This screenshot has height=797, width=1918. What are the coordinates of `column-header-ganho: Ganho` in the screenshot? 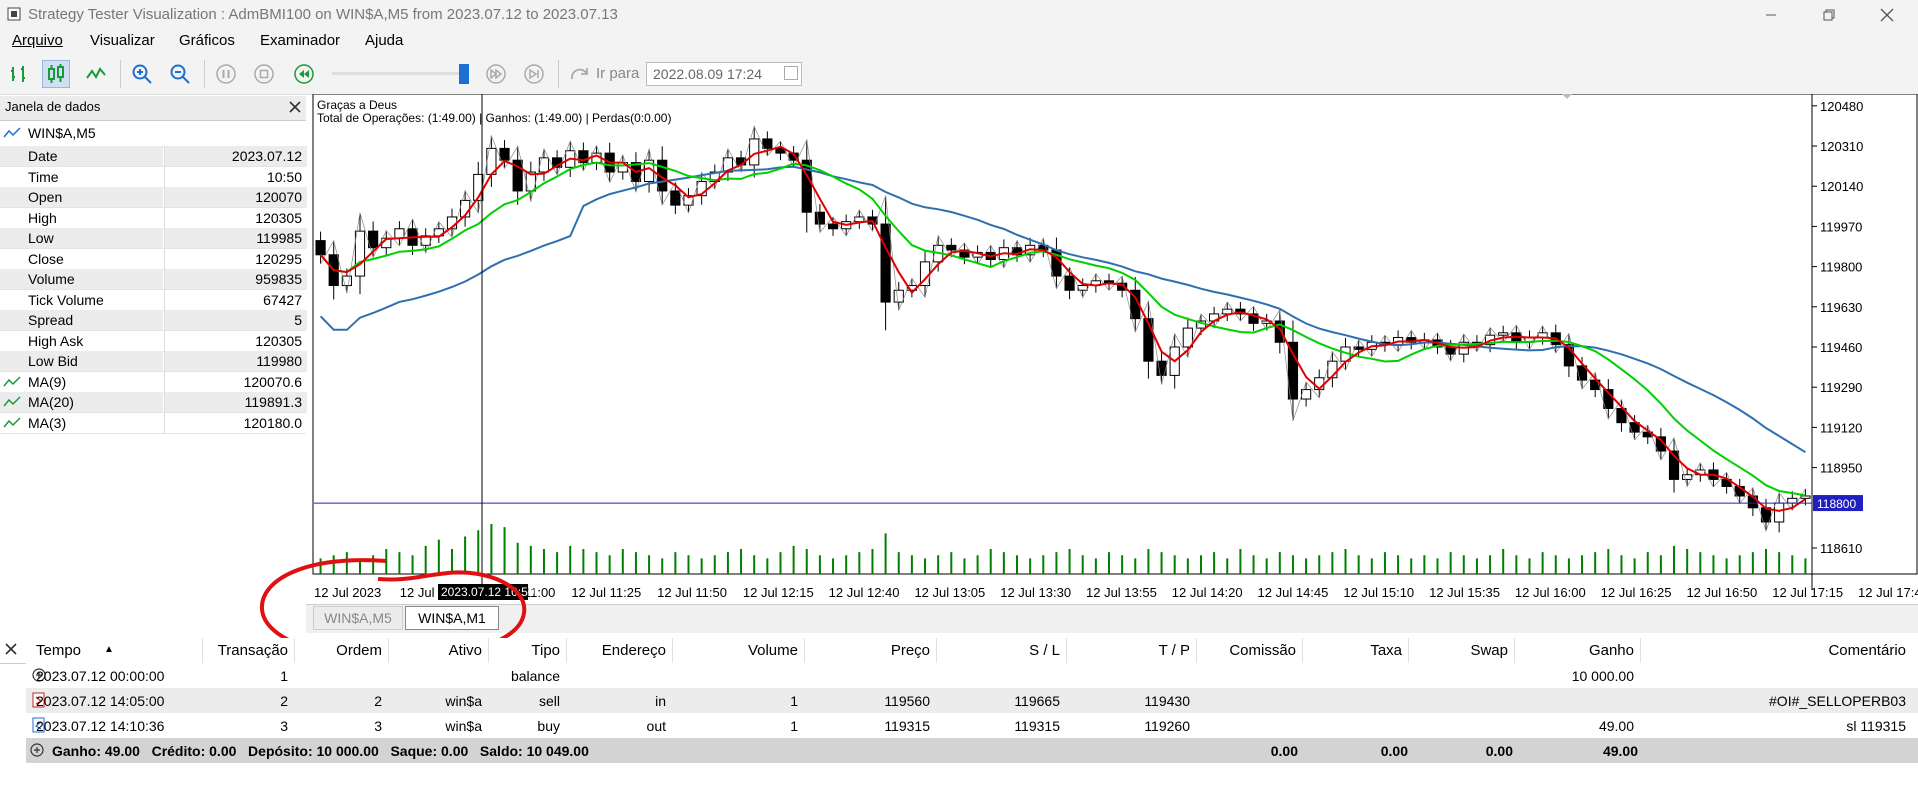 It's located at (1611, 650).